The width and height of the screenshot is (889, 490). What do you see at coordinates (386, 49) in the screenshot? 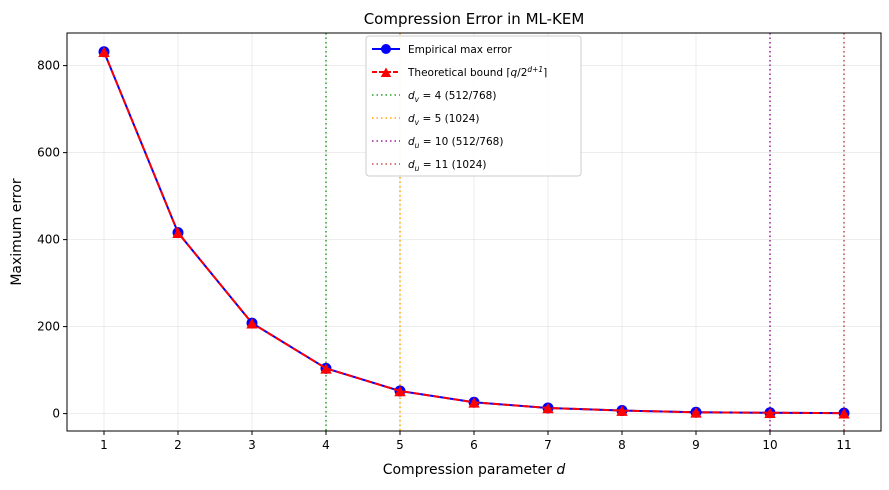
I see `legend-marker-circle` at bounding box center [386, 49].